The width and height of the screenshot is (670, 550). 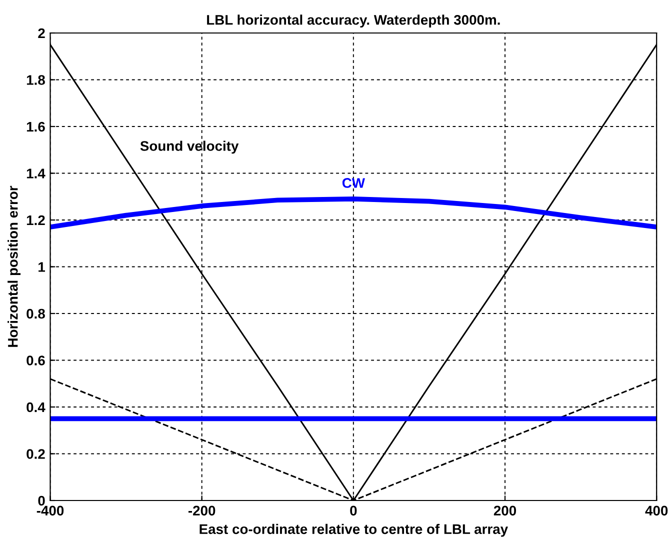 What do you see at coordinates (35, 361) in the screenshot?
I see `y-tick-label: 0.6` at bounding box center [35, 361].